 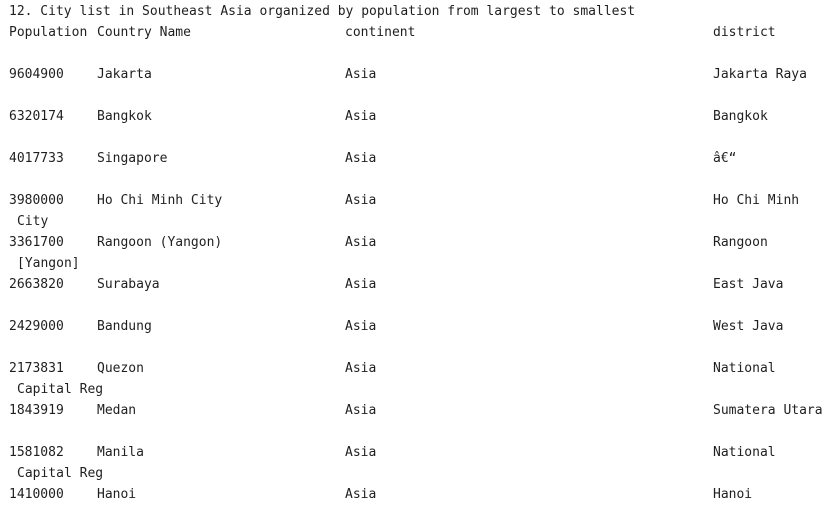 I want to click on population-cell: 2429000, so click(x=36, y=326).